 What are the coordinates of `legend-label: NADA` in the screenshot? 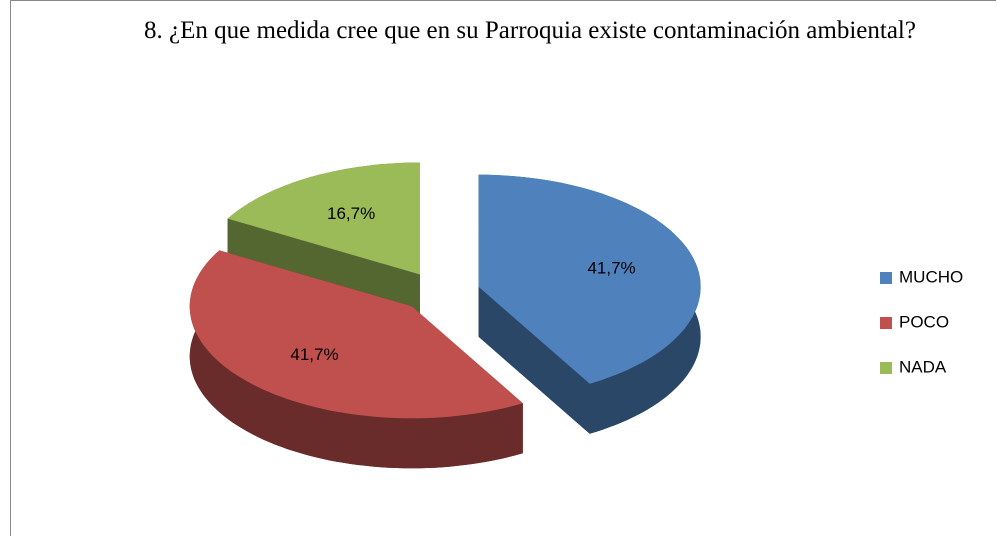 It's located at (923, 366).